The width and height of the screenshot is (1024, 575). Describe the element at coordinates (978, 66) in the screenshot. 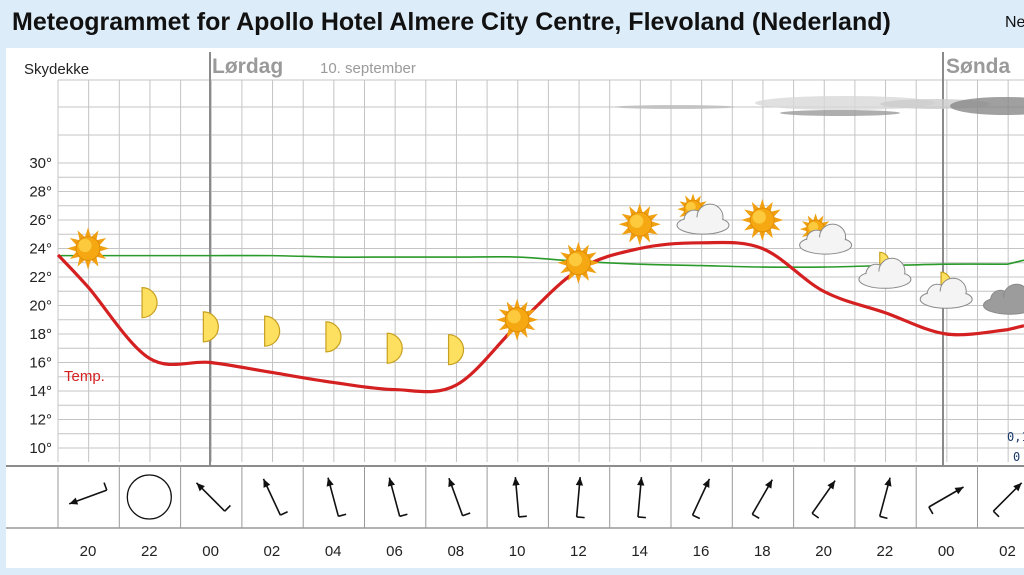

I see `day-label-sunday: Sønda` at that location.